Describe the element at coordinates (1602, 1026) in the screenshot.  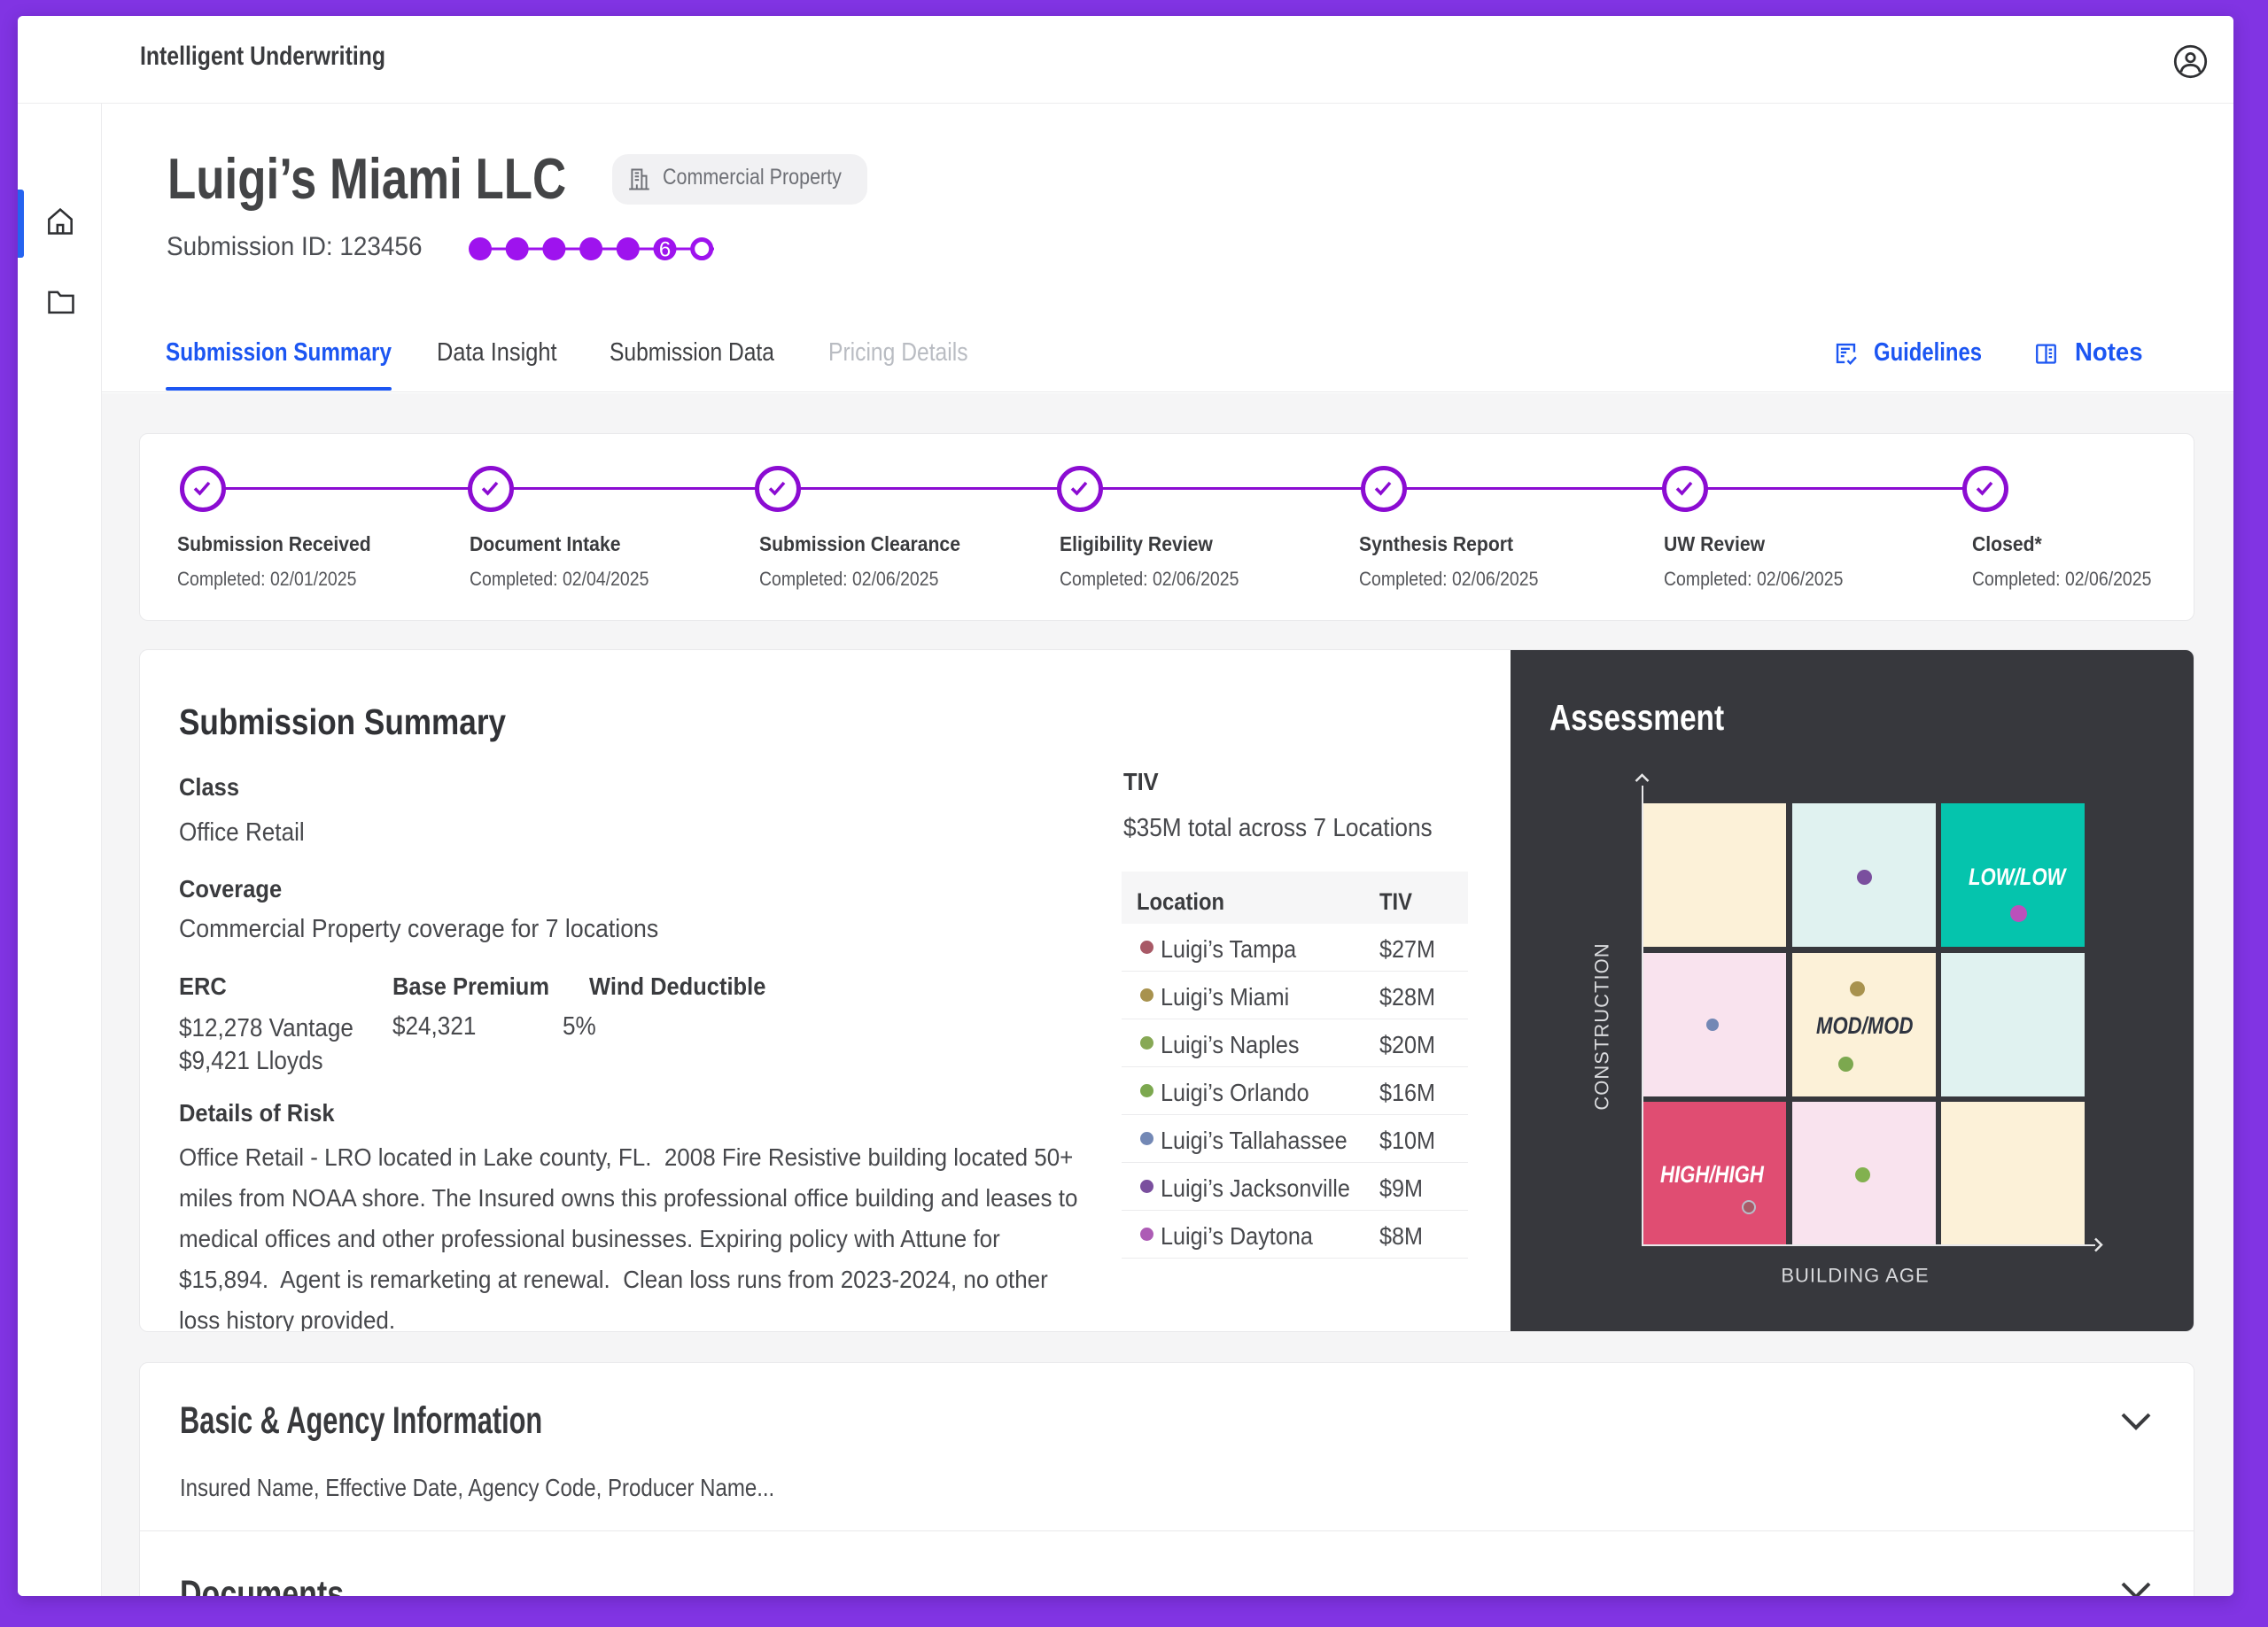
I see `svg-text: CONSTRUCTION` at that location.